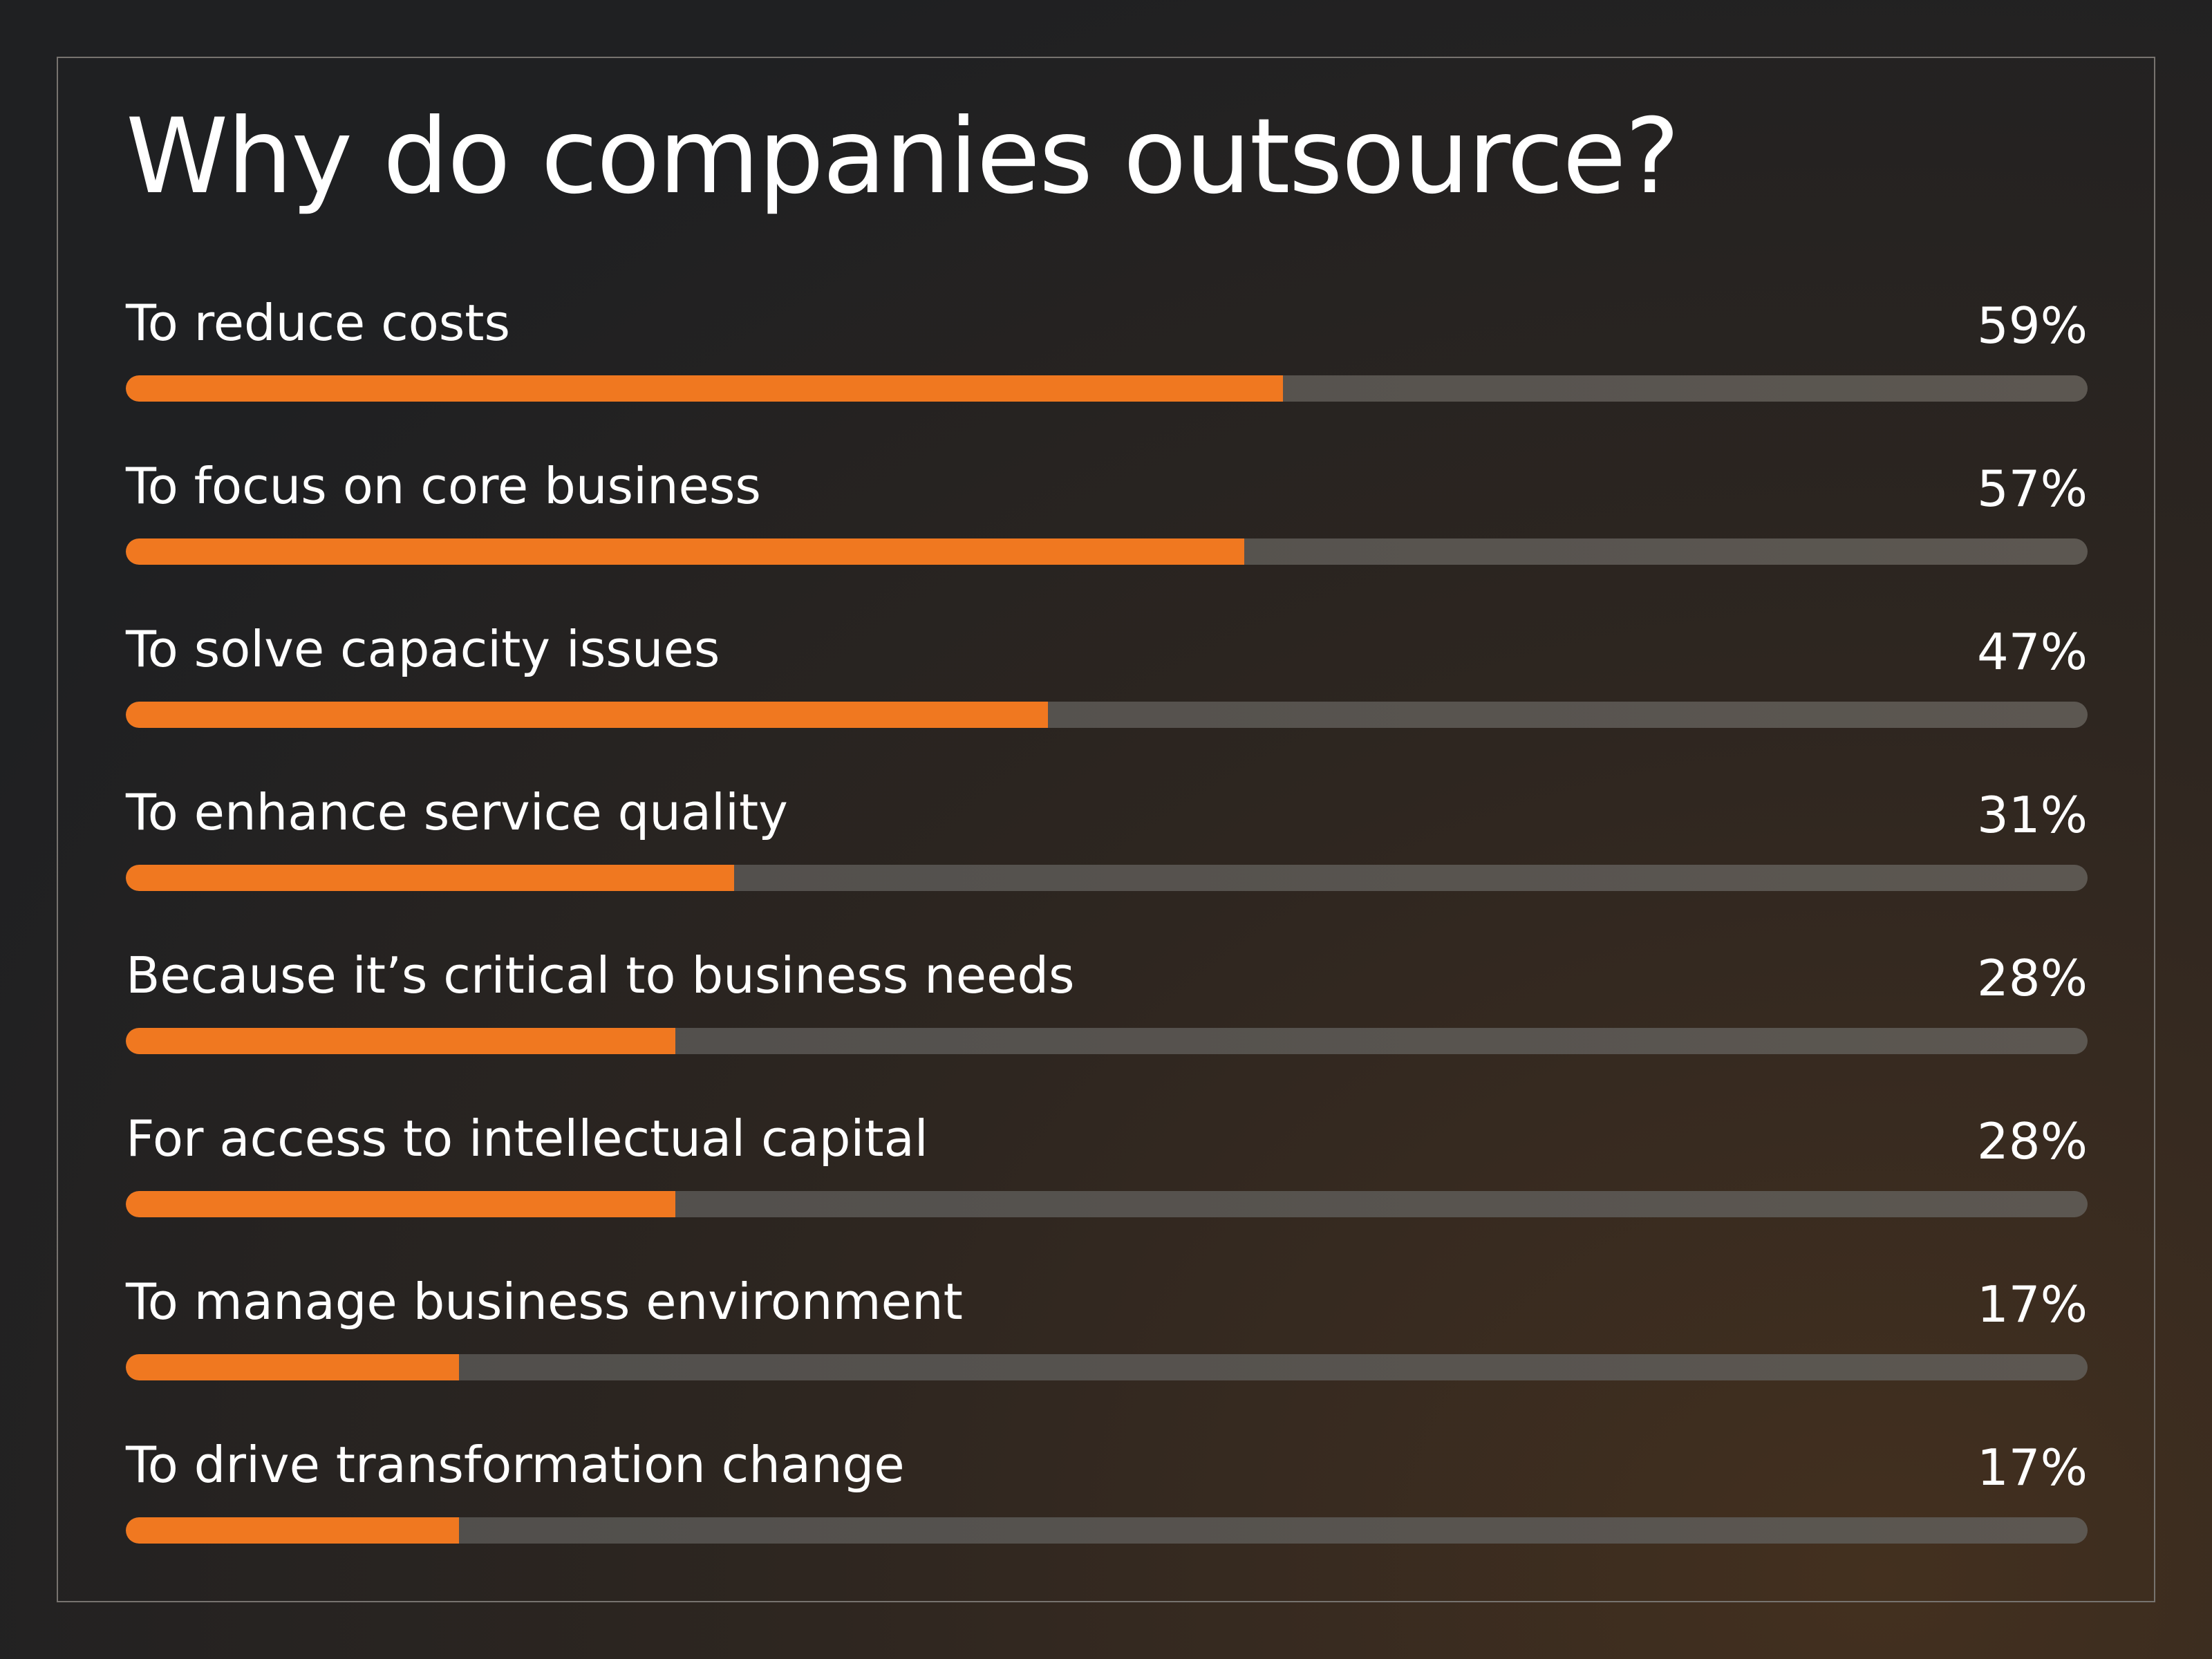 The width and height of the screenshot is (2212, 1659). I want to click on value-label: 57%, so click(2032, 489).